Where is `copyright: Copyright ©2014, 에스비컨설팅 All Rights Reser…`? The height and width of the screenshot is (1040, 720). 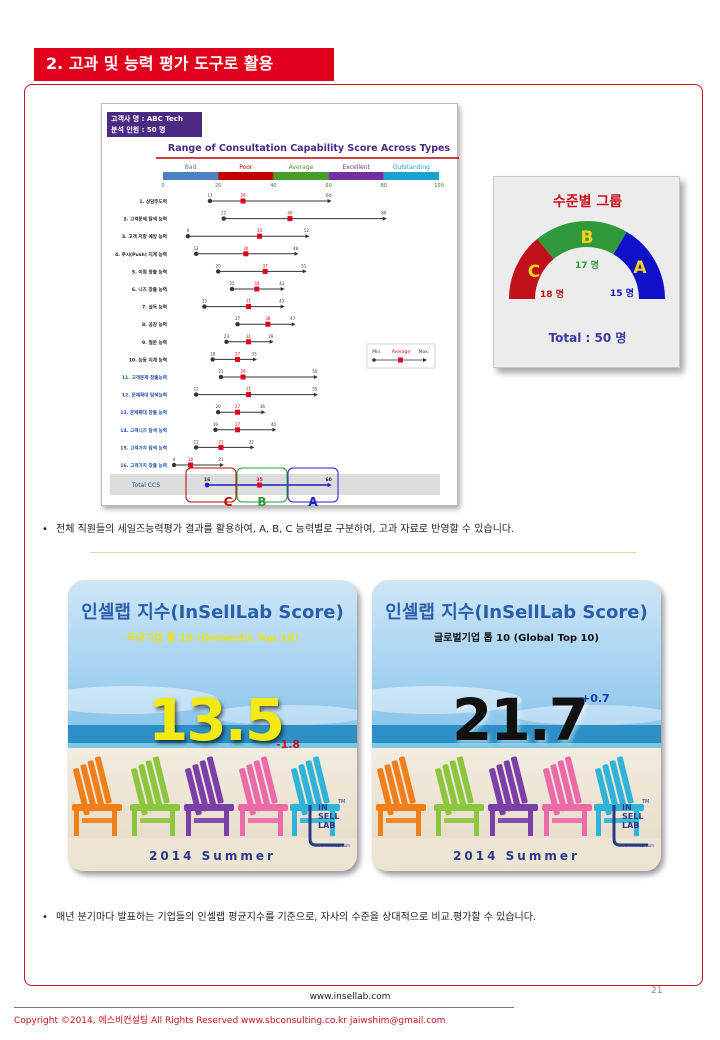
copyright: Copyright ©2014, 에스비컨설팅 All Rights Reser… is located at coordinates (230, 1021).